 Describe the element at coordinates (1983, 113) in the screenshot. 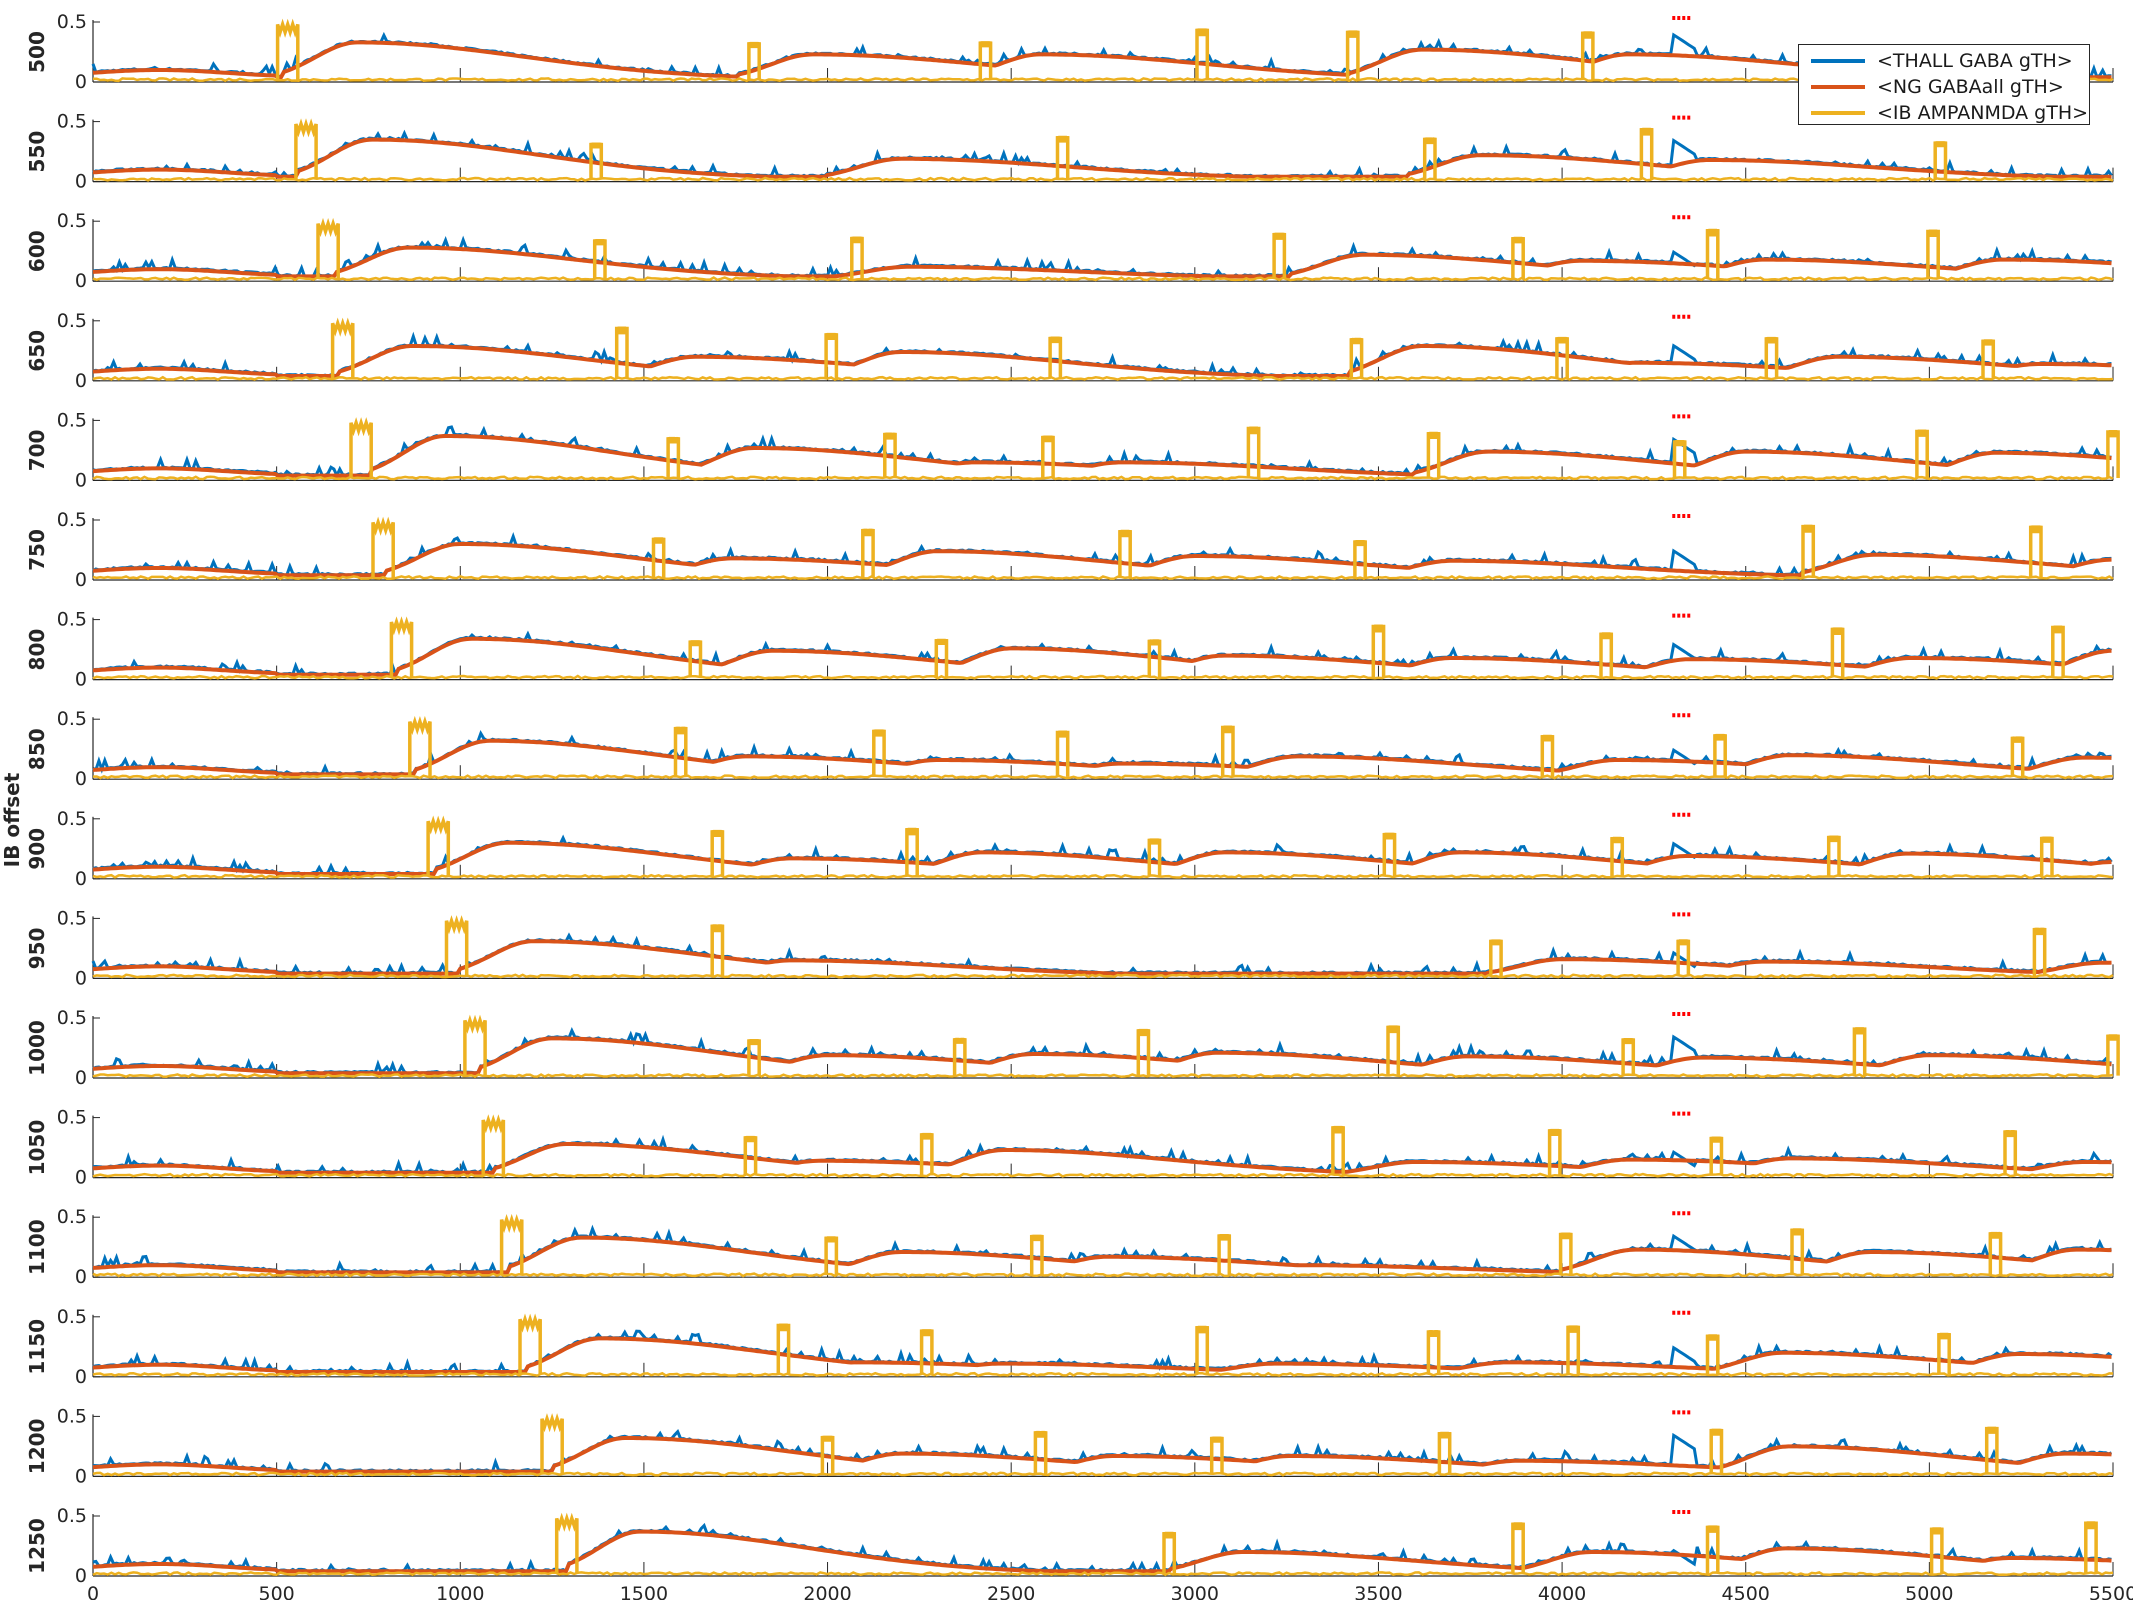

I see `legend-label-ib: <IB AMPANMDA gTH>` at that location.